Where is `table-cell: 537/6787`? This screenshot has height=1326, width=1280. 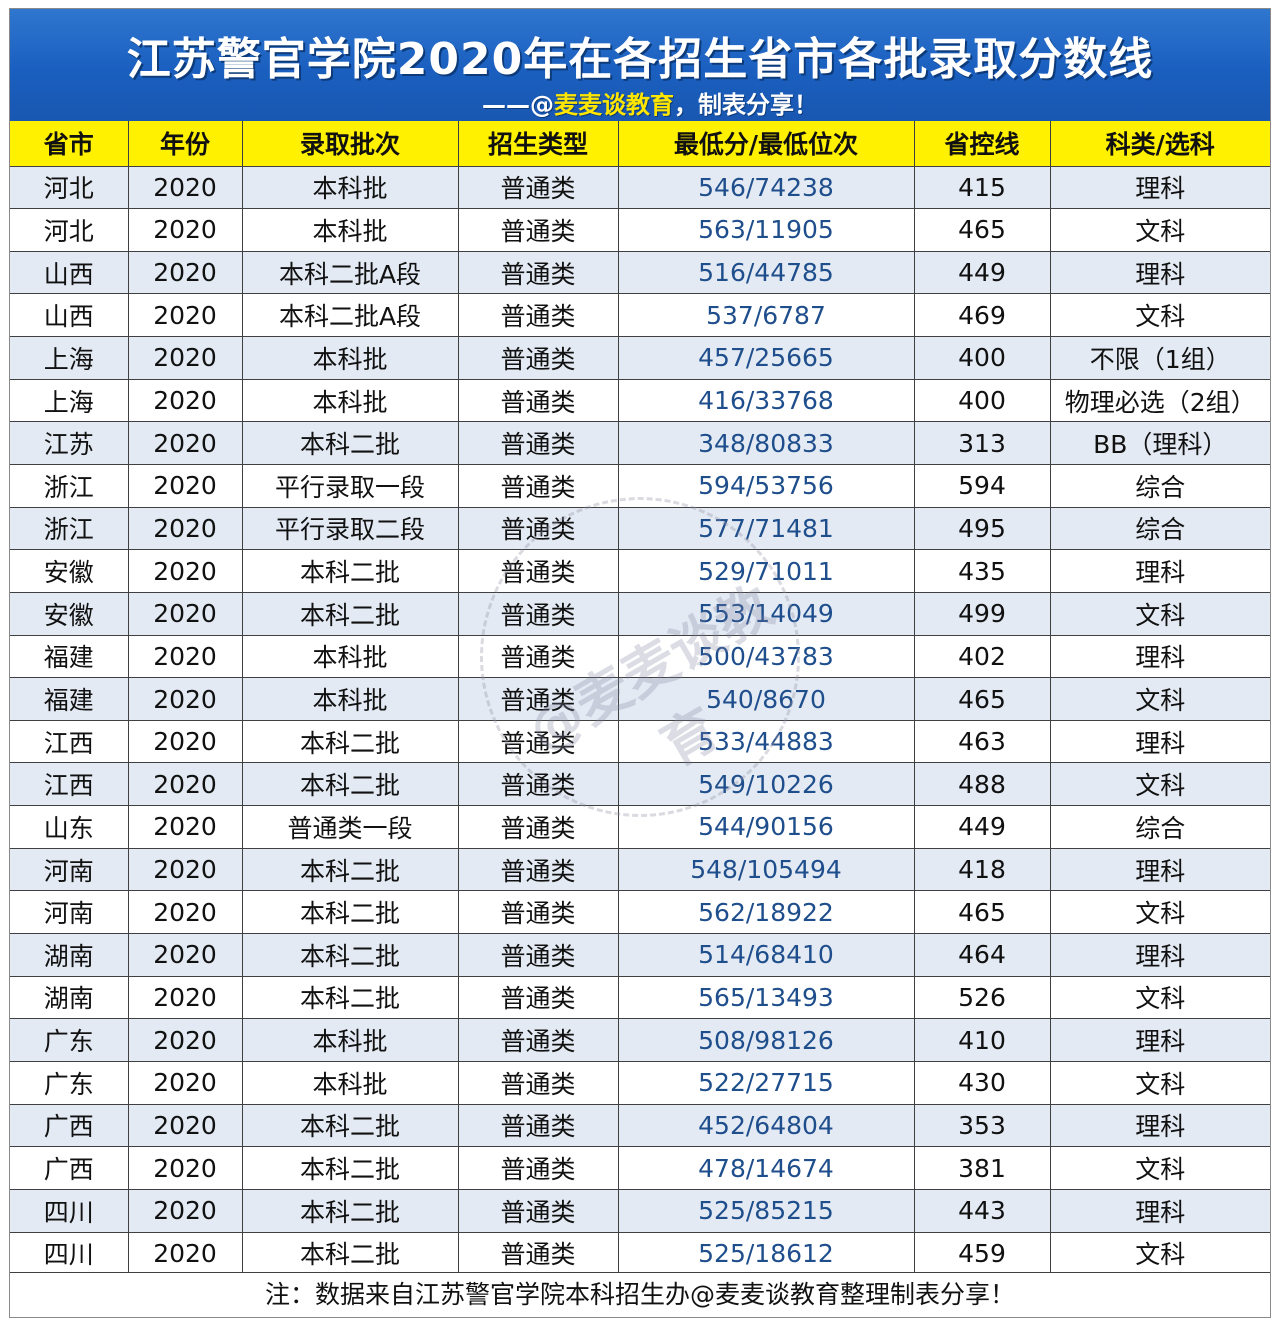
table-cell: 537/6787 is located at coordinates (766, 315).